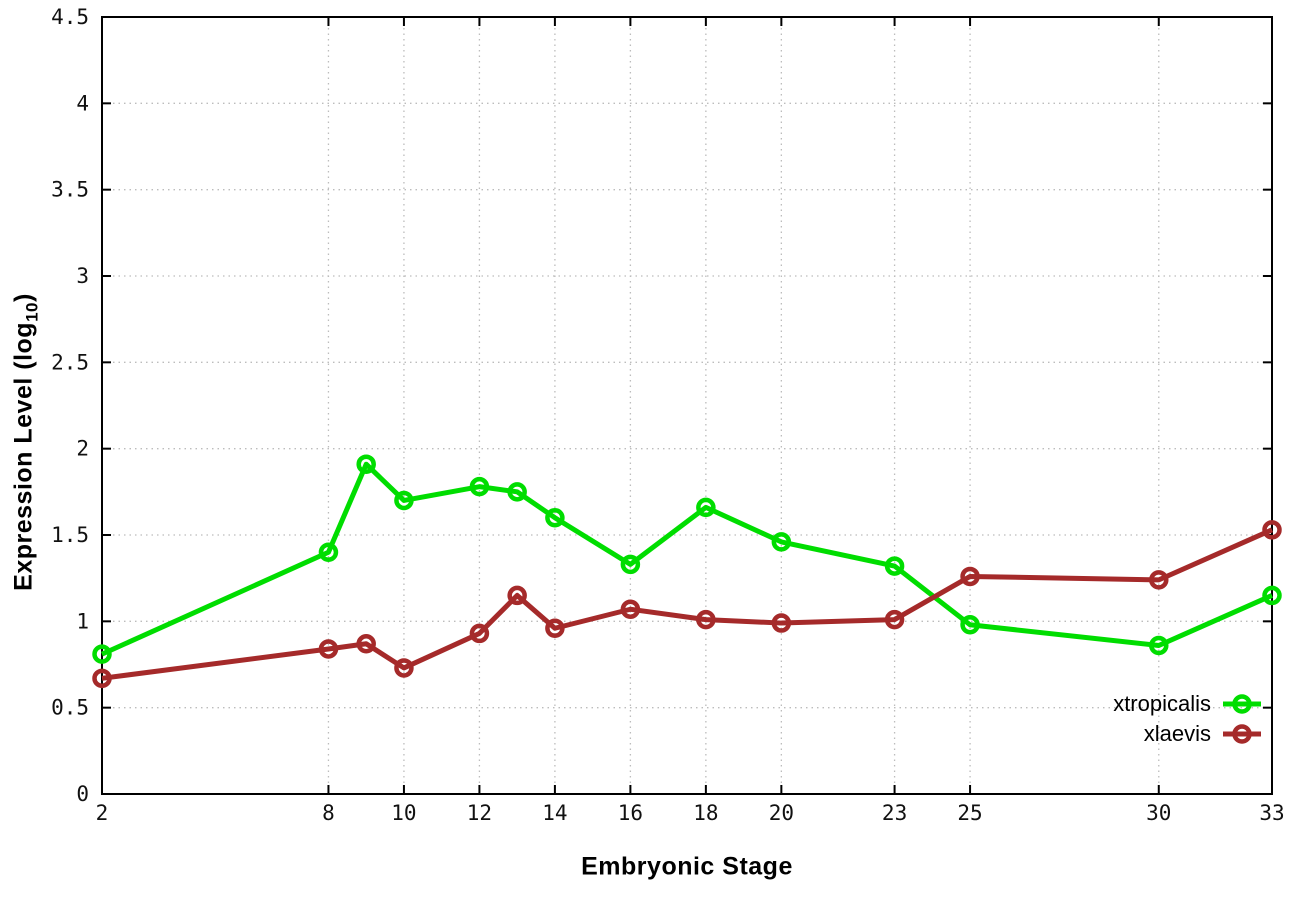 This screenshot has width=1296, height=907. Describe the element at coordinates (32, 311) in the screenshot. I see `y-axis-title-subscript: 10` at that location.